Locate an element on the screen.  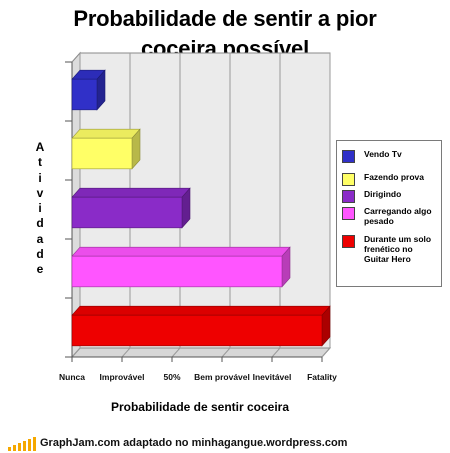
legend-label: Durante um solo frenético no Guitar Hero is located at coordinates (404, 249).